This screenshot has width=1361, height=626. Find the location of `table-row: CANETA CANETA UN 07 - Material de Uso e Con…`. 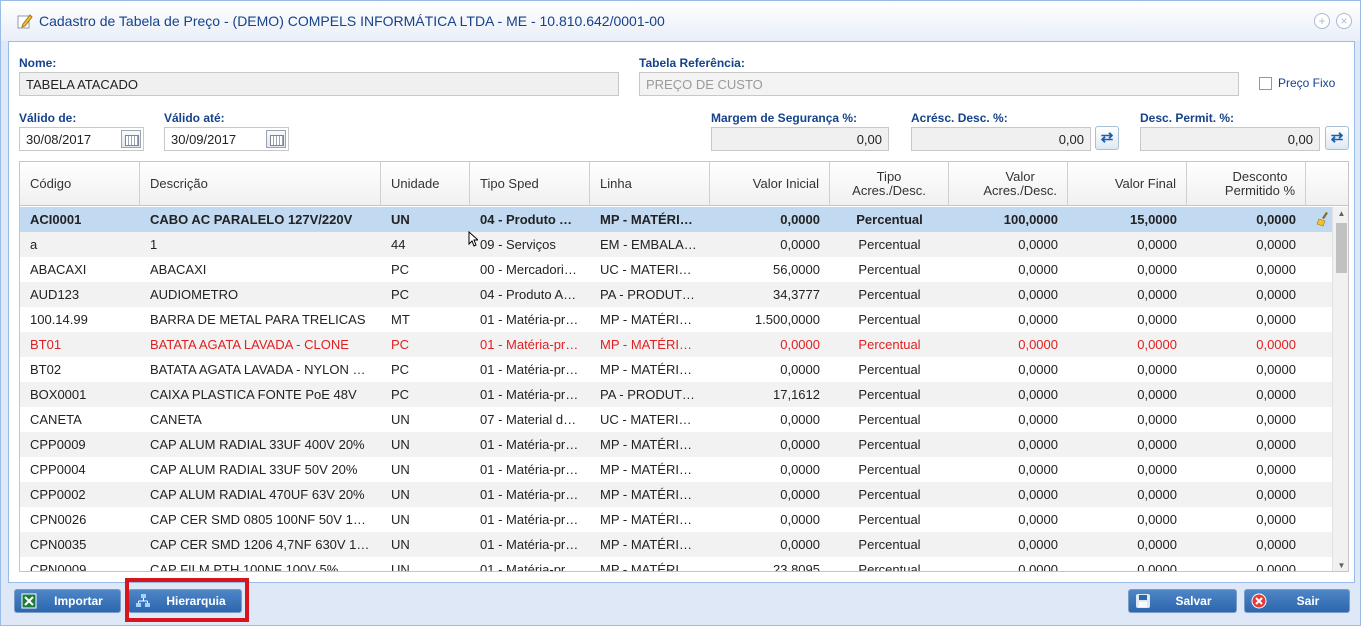

table-row: CANETA CANETA UN 07 - Material de Uso e Con… is located at coordinates (676, 419).